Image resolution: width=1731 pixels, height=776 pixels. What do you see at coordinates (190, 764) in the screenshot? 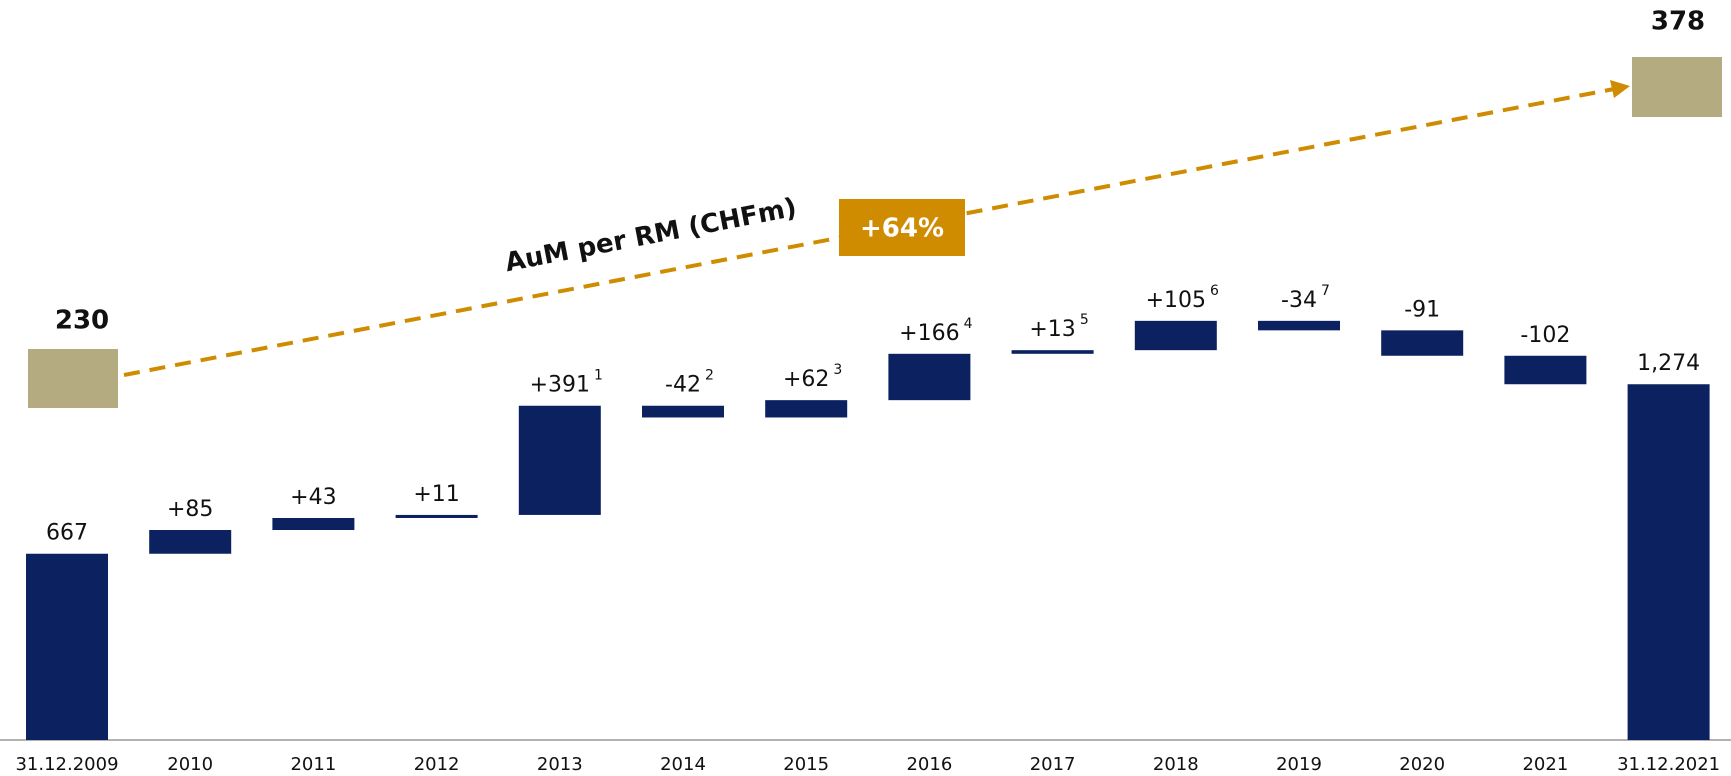
I see `x-tick-label: 2010` at bounding box center [190, 764].